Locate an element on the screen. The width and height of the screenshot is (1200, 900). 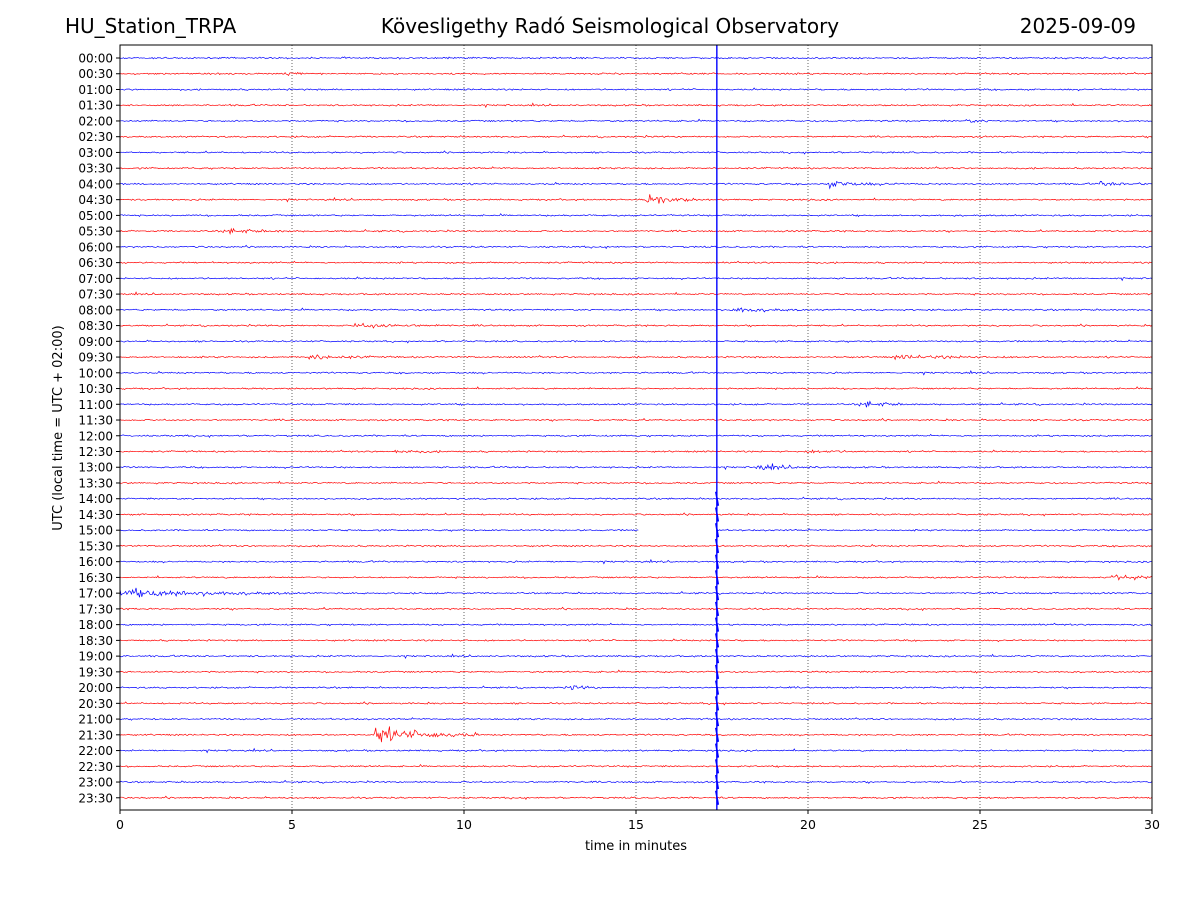
y-tick-label: 16:30 is located at coordinates (95, 578).